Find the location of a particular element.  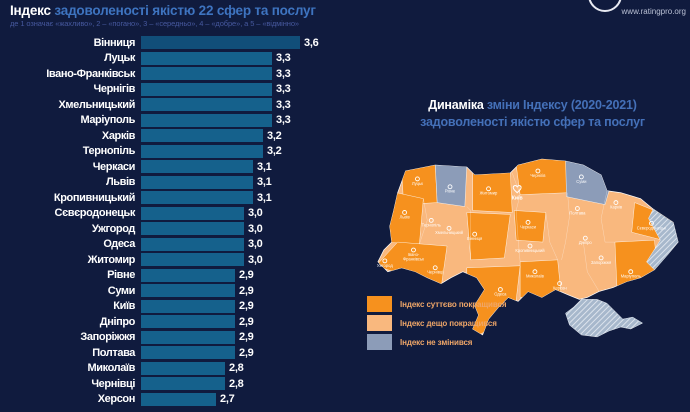

bar-row: Луцьк 3,3 is located at coordinates (184, 59).